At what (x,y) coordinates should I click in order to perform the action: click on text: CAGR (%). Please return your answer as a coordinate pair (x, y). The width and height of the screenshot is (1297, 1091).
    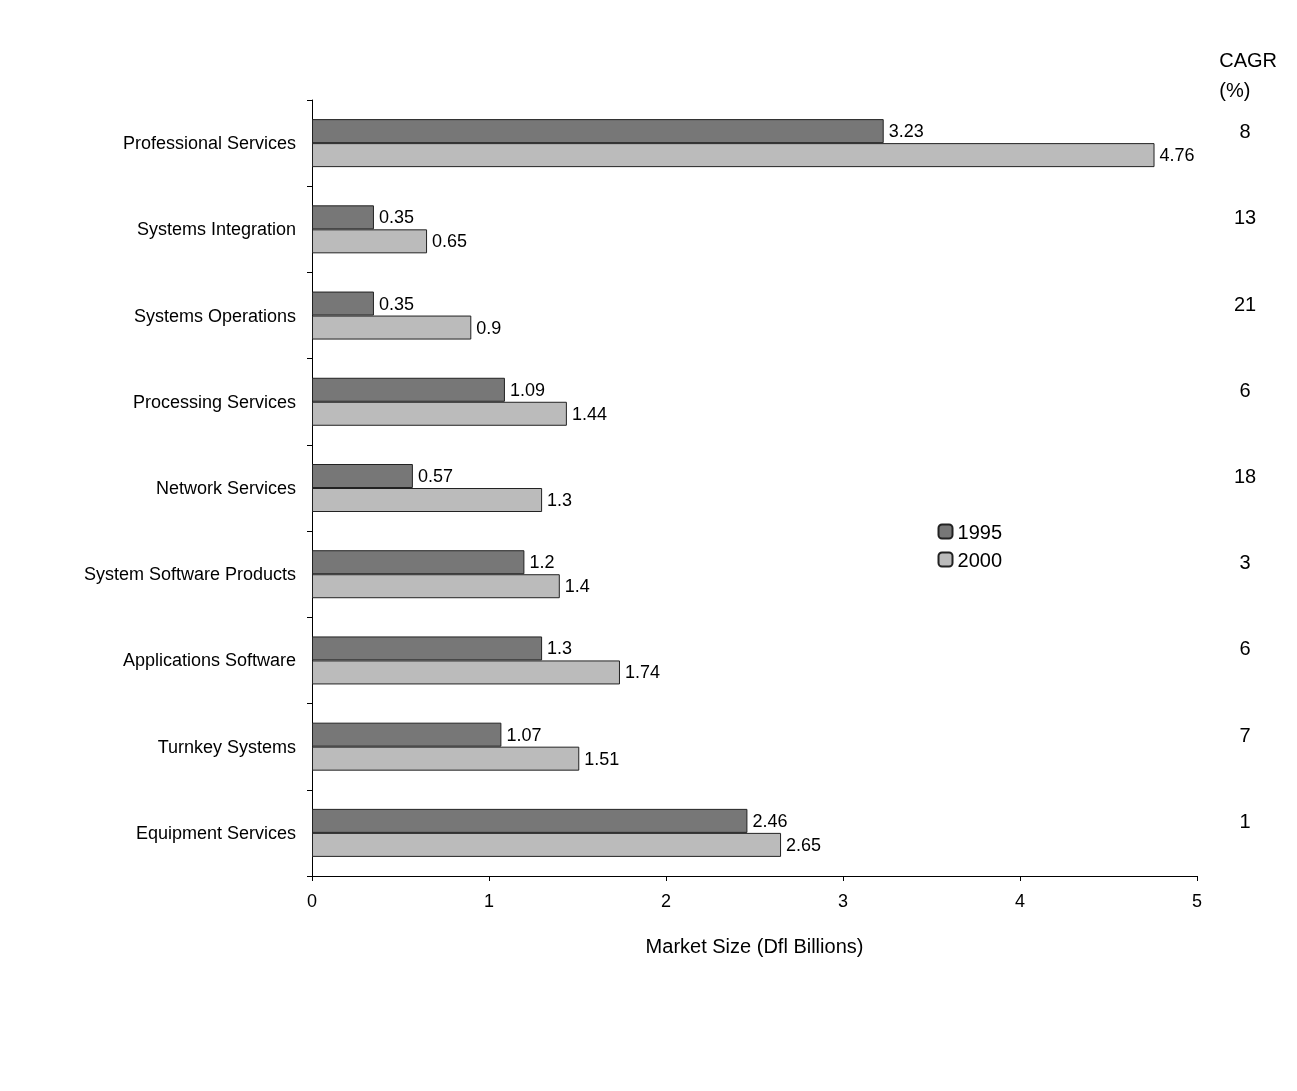
    Looking at the image, I should click on (1248, 75).